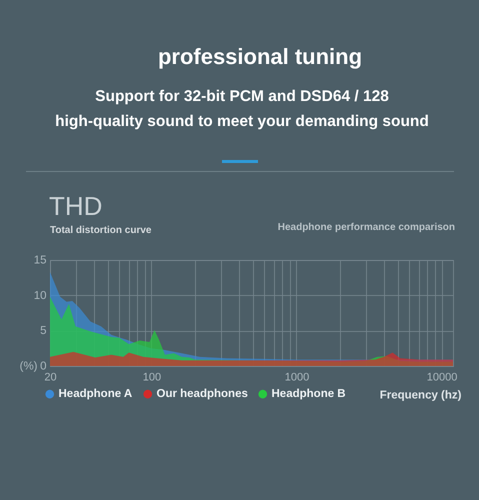 The image size is (479, 500). Describe the element at coordinates (43, 331) in the screenshot. I see `y-tick-label: 5` at that location.